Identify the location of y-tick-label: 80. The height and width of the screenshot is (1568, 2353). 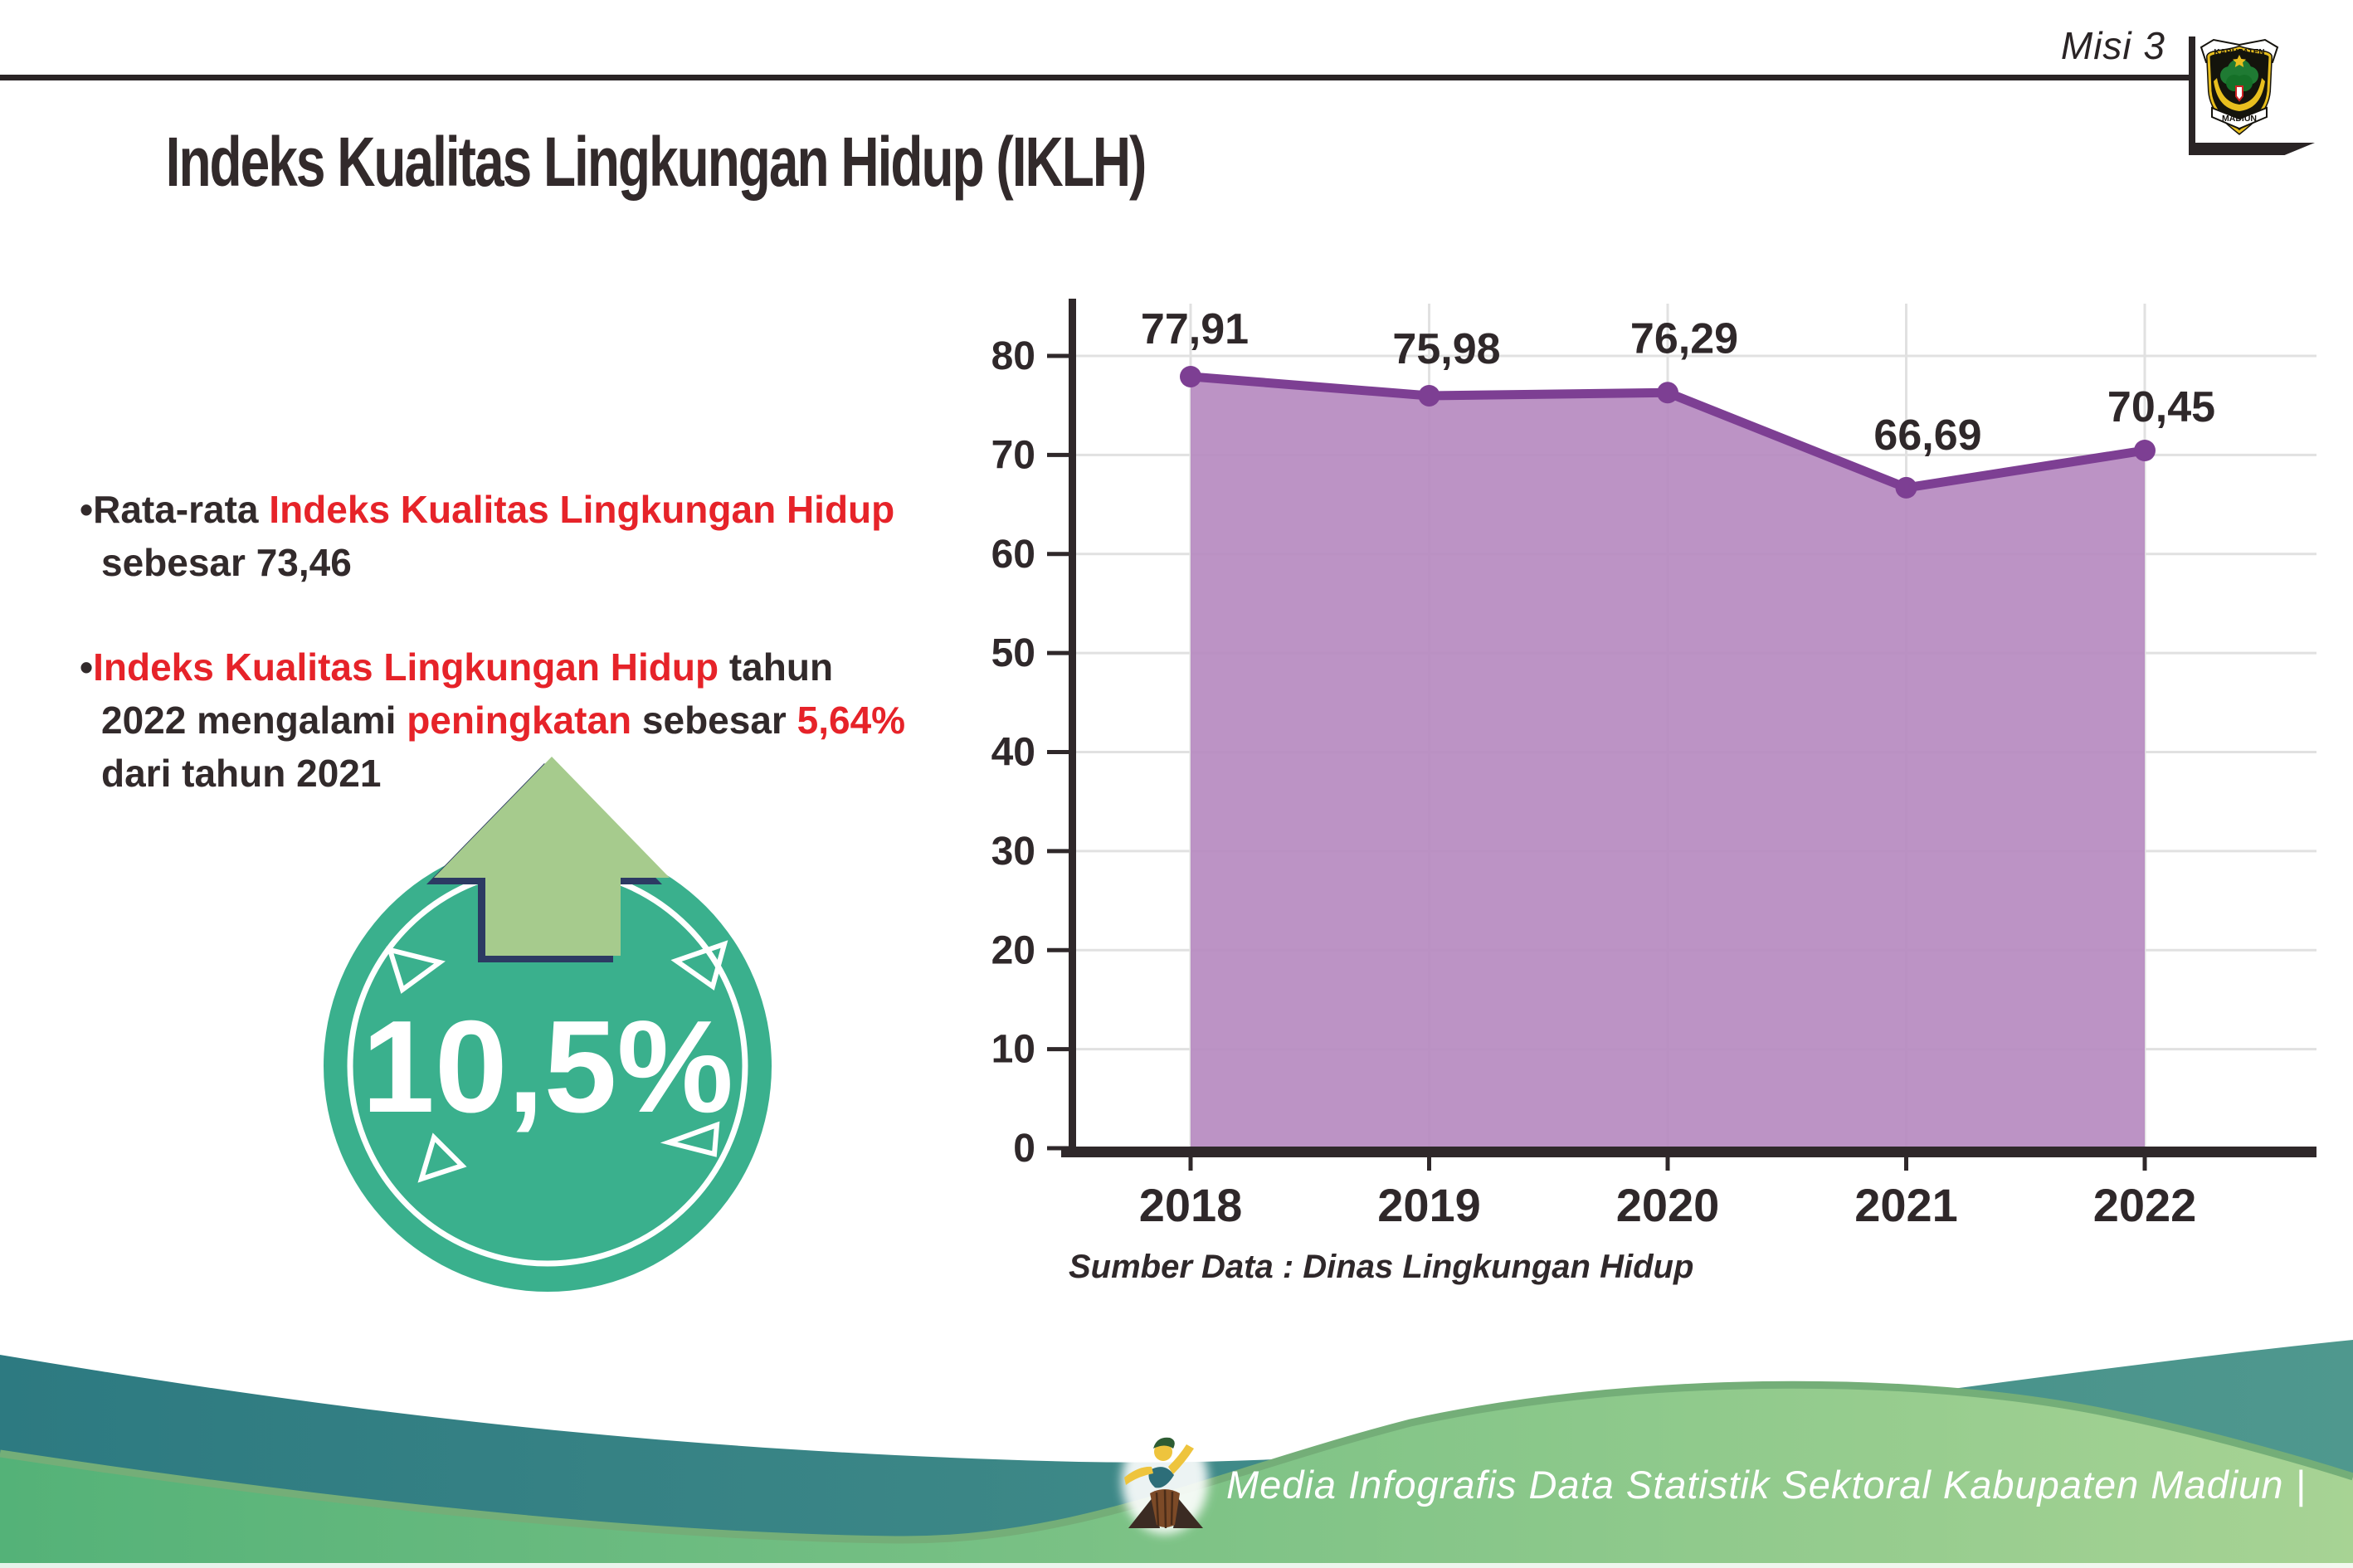
(1013, 356).